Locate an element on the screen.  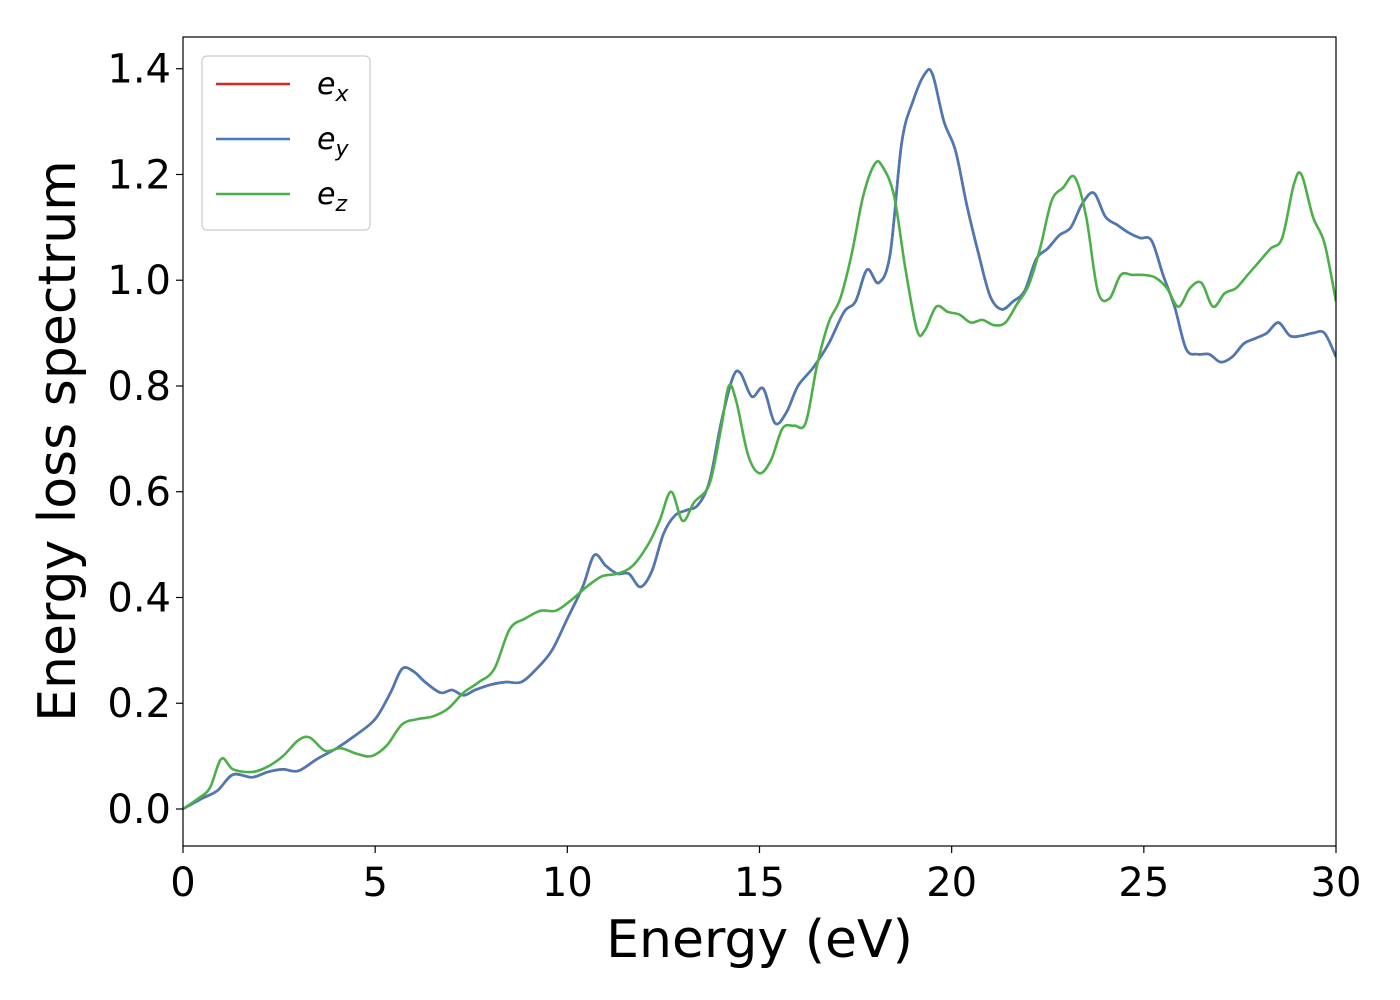
y-tick-label: 1.4 is located at coordinates (139, 70).